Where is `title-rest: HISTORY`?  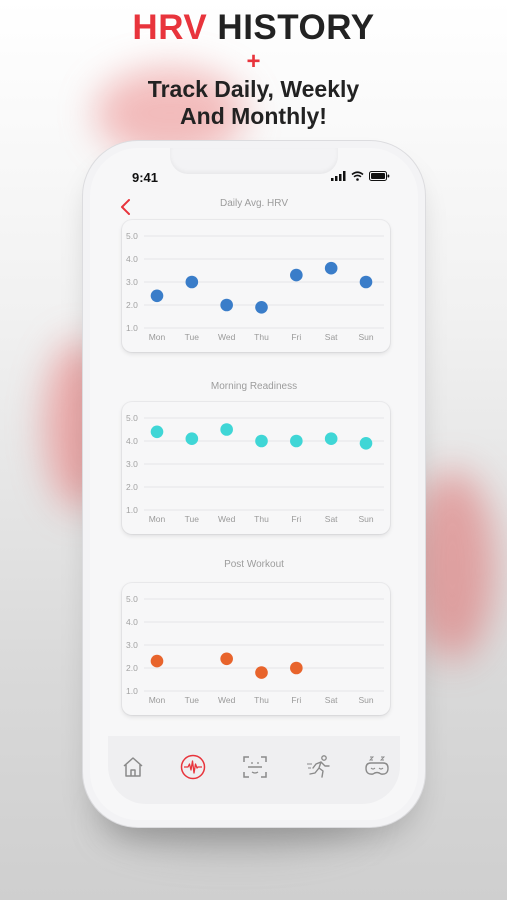
title-rest: HISTORY is located at coordinates (291, 27).